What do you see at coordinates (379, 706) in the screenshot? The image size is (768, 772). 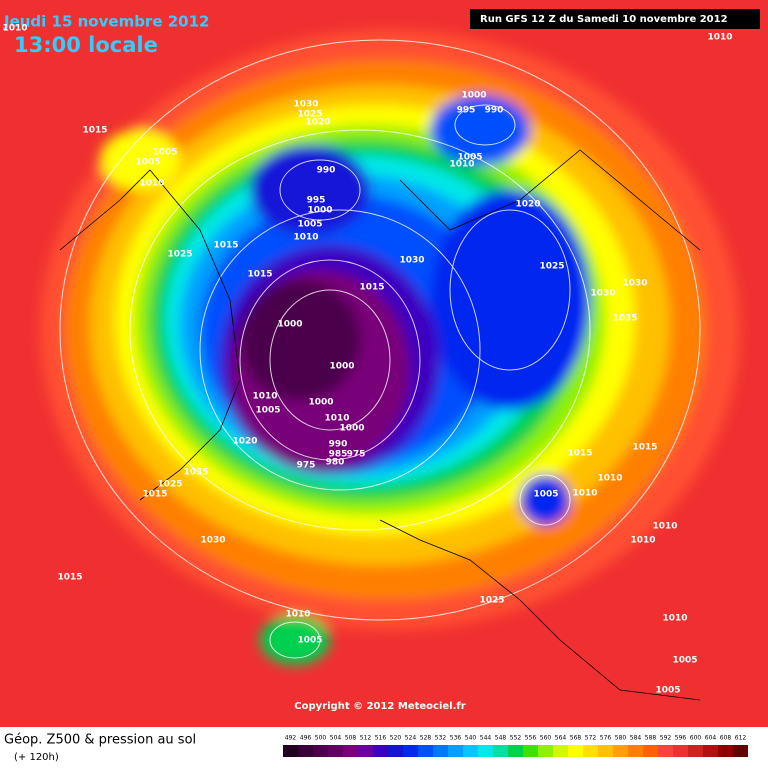 I see `copyright: Copyright © 2012 Meteociel.fr` at bounding box center [379, 706].